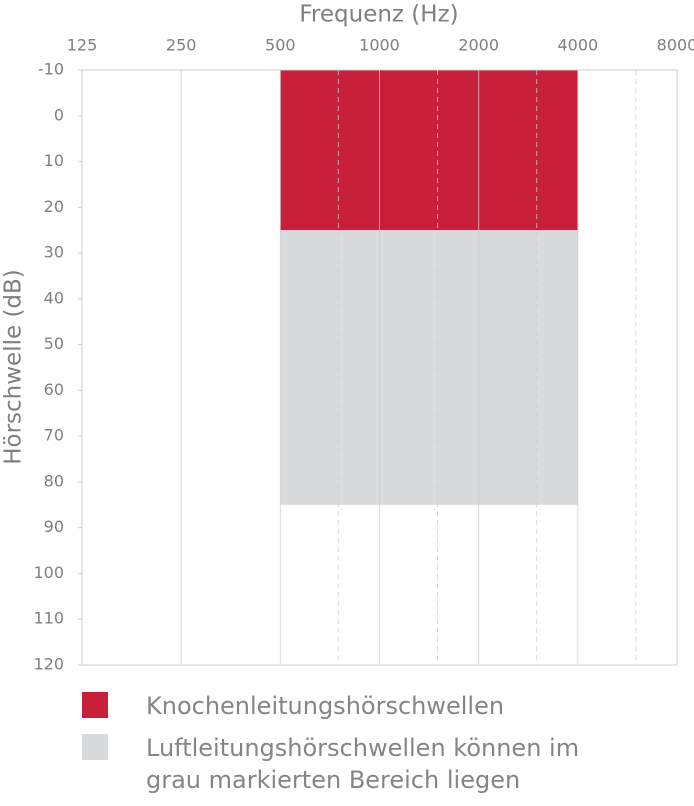  What do you see at coordinates (54, 435) in the screenshot?
I see `y-tick-label: 70` at bounding box center [54, 435].